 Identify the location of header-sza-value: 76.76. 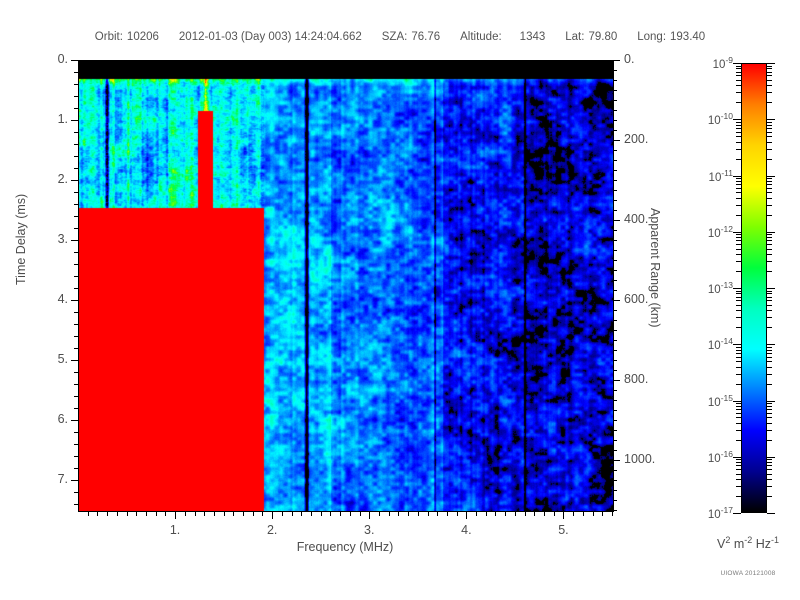
(426, 37).